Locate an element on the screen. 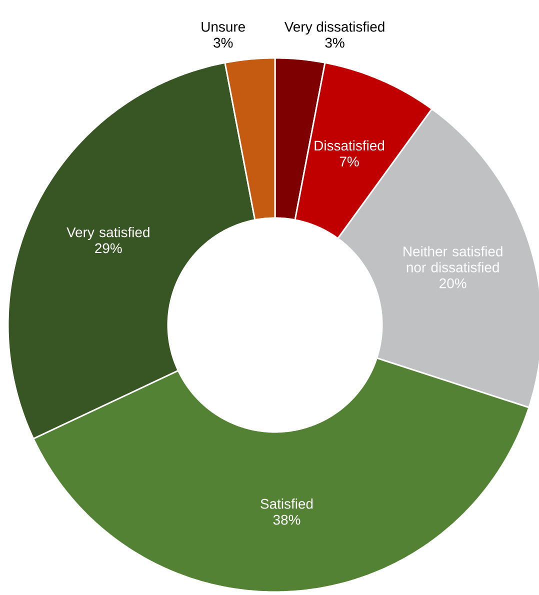 This screenshot has height=595, width=539. data-label: 7% is located at coordinates (349, 161).